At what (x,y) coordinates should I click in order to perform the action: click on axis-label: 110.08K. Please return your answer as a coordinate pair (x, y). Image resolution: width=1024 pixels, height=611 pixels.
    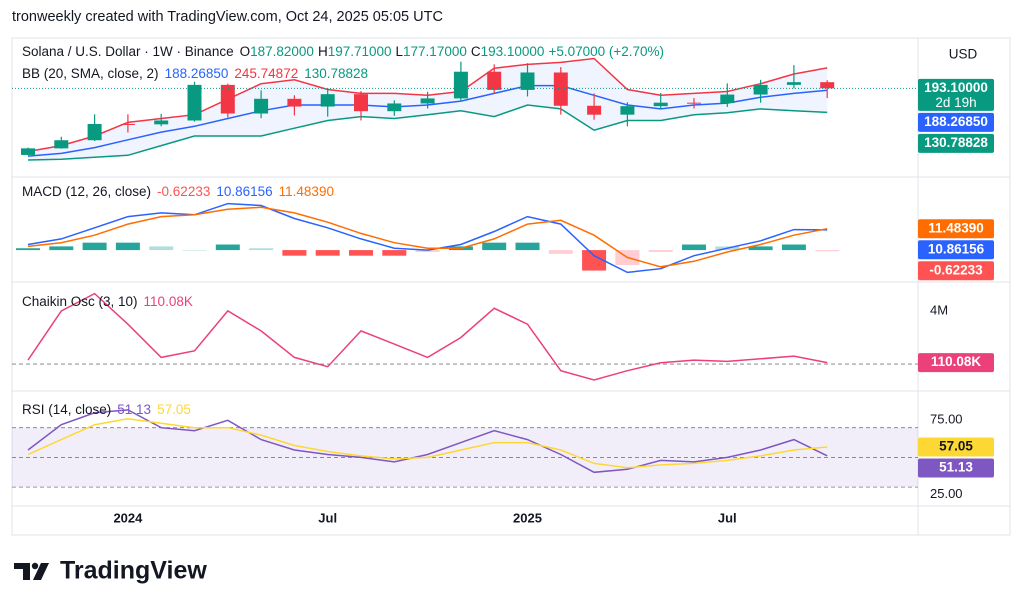
    Looking at the image, I should click on (956, 361).